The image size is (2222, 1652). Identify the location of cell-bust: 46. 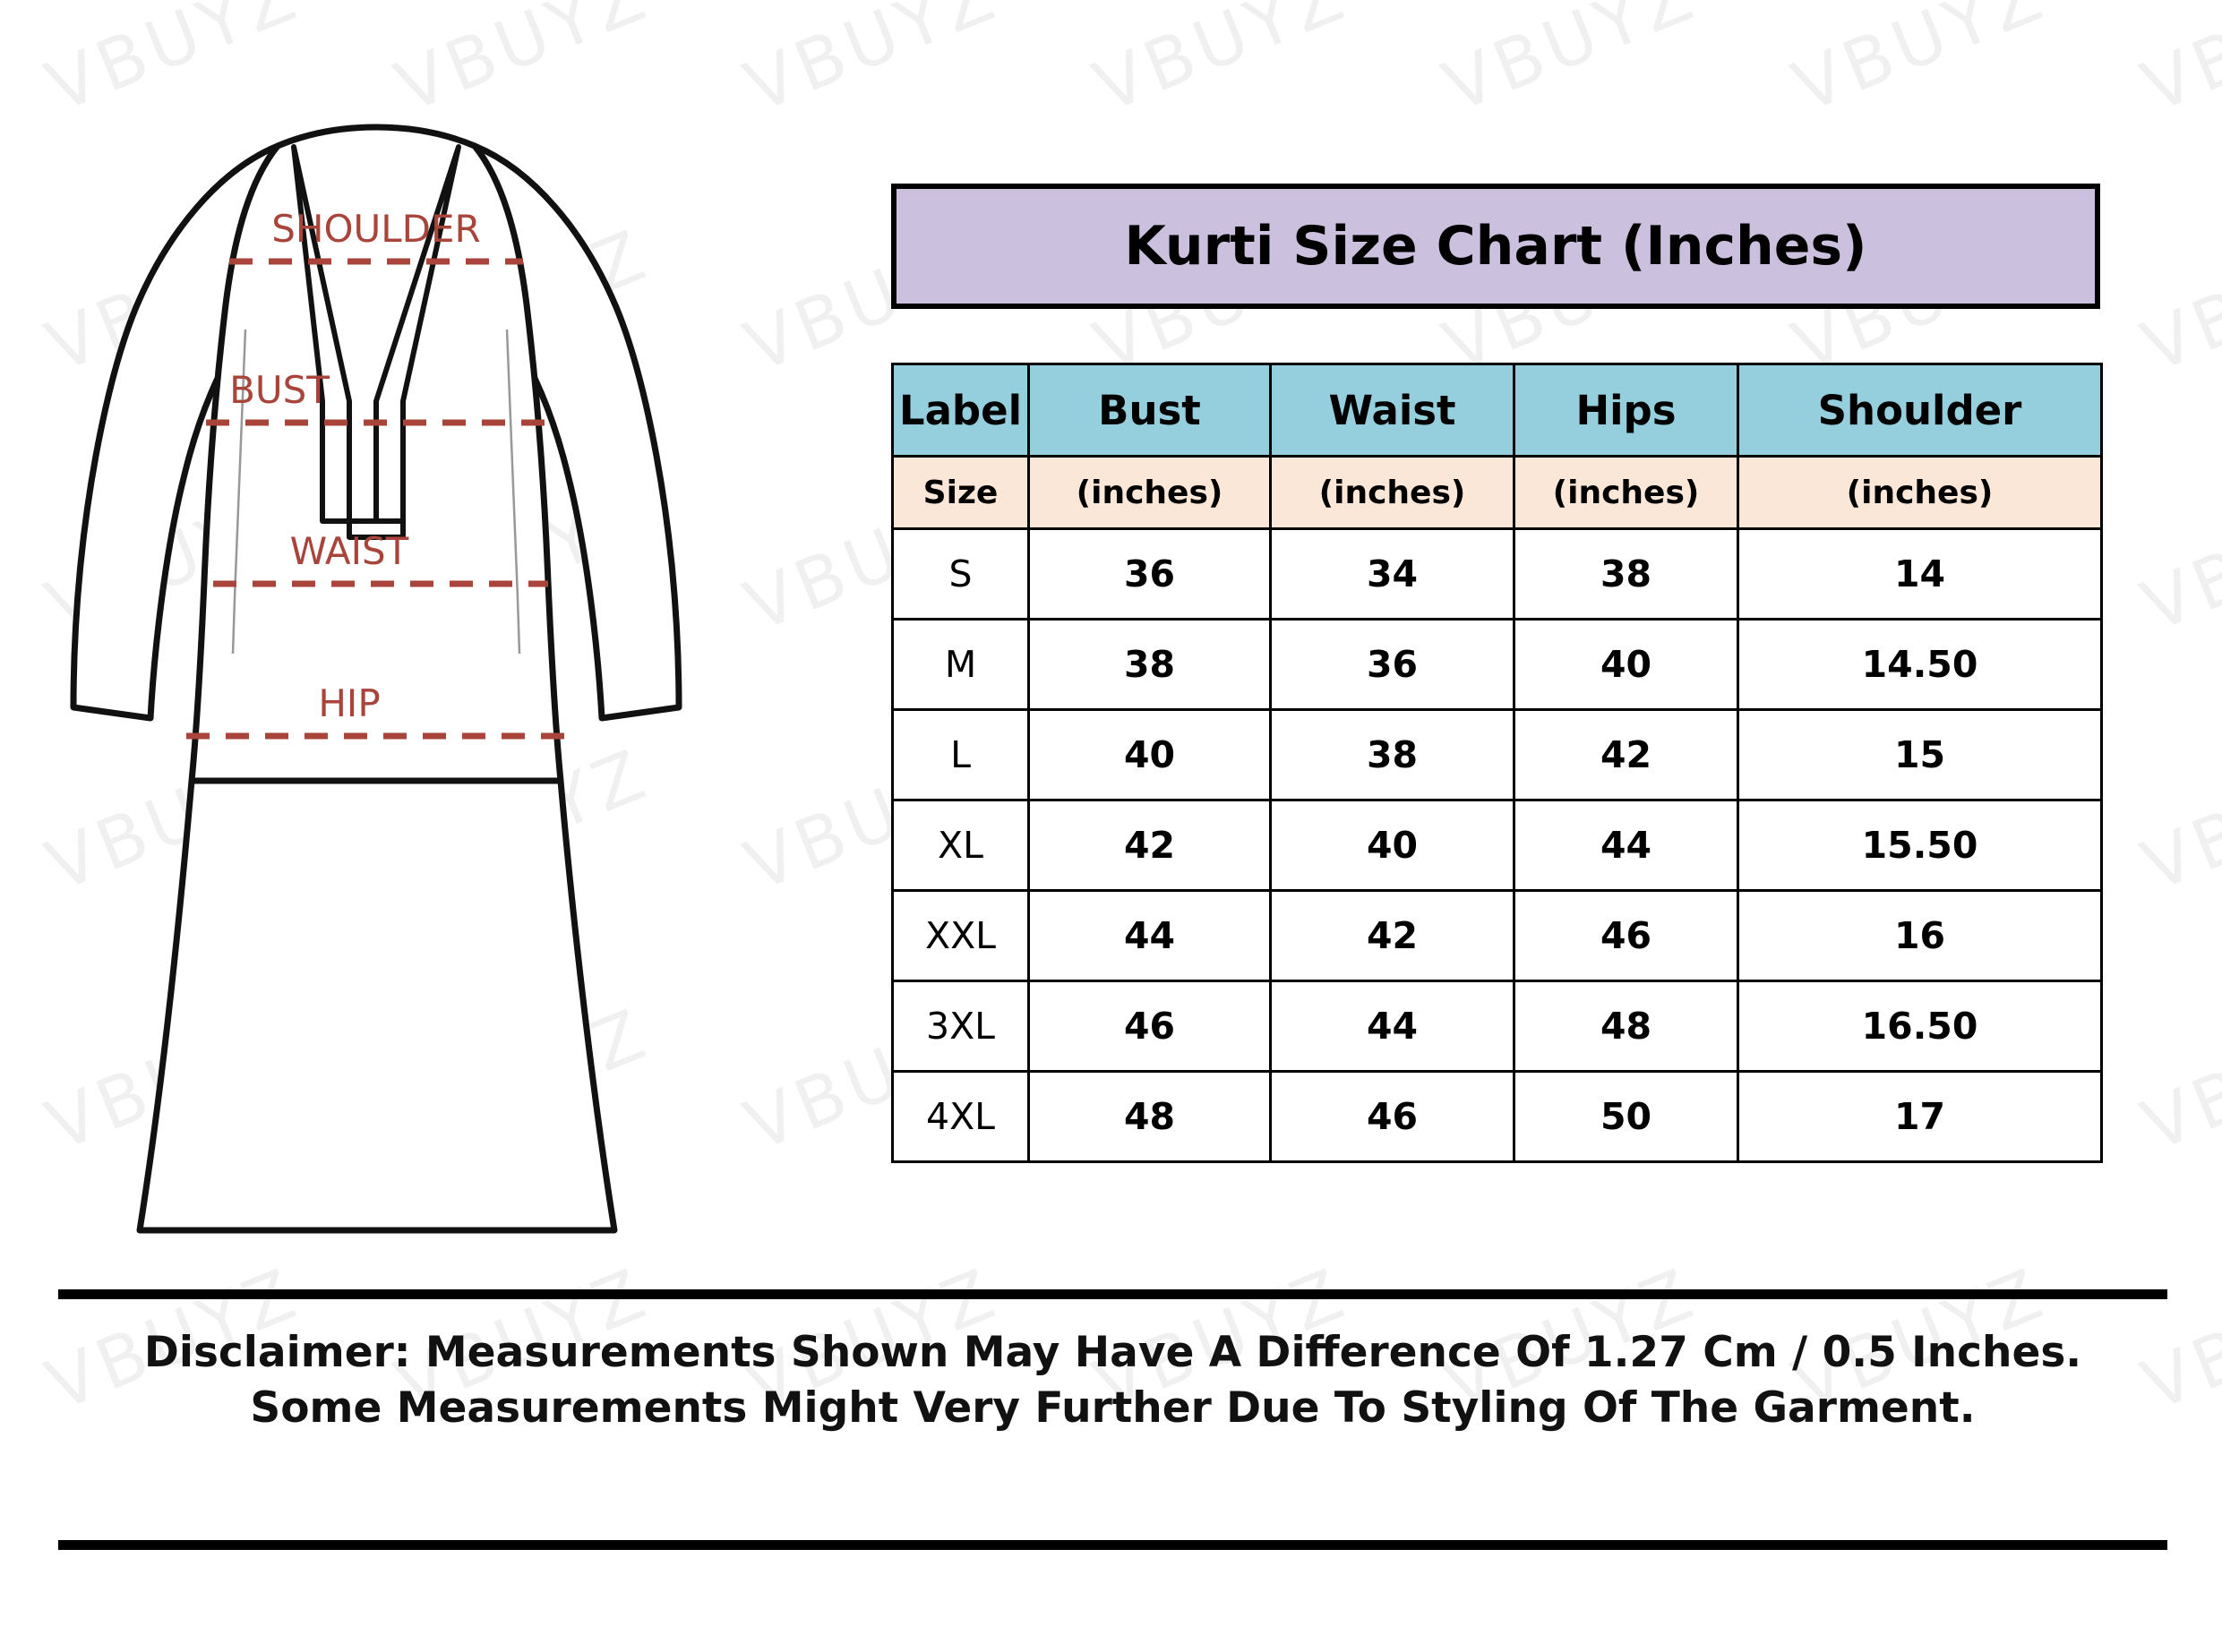
(1149, 1026).